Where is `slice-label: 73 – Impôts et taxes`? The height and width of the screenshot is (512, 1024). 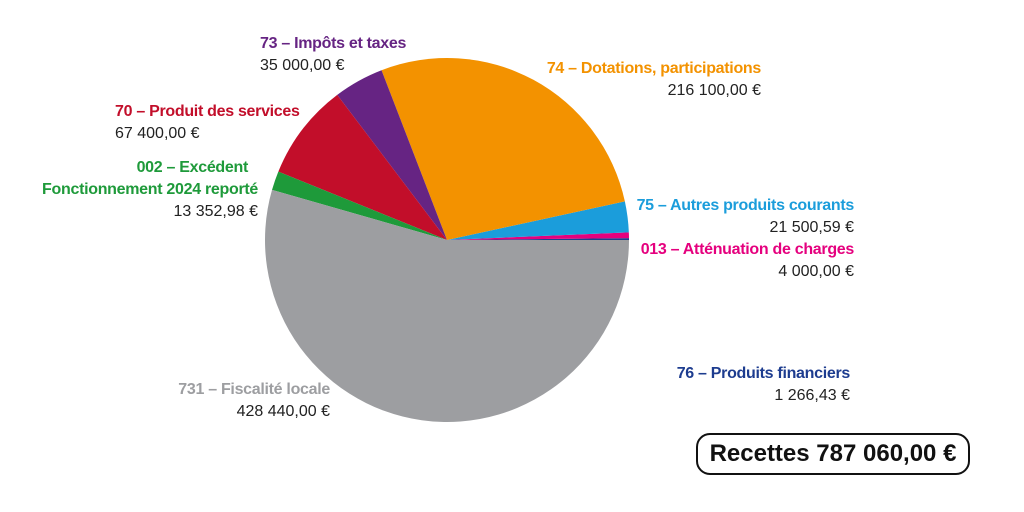
slice-label: 73 – Impôts et taxes is located at coordinates (333, 43).